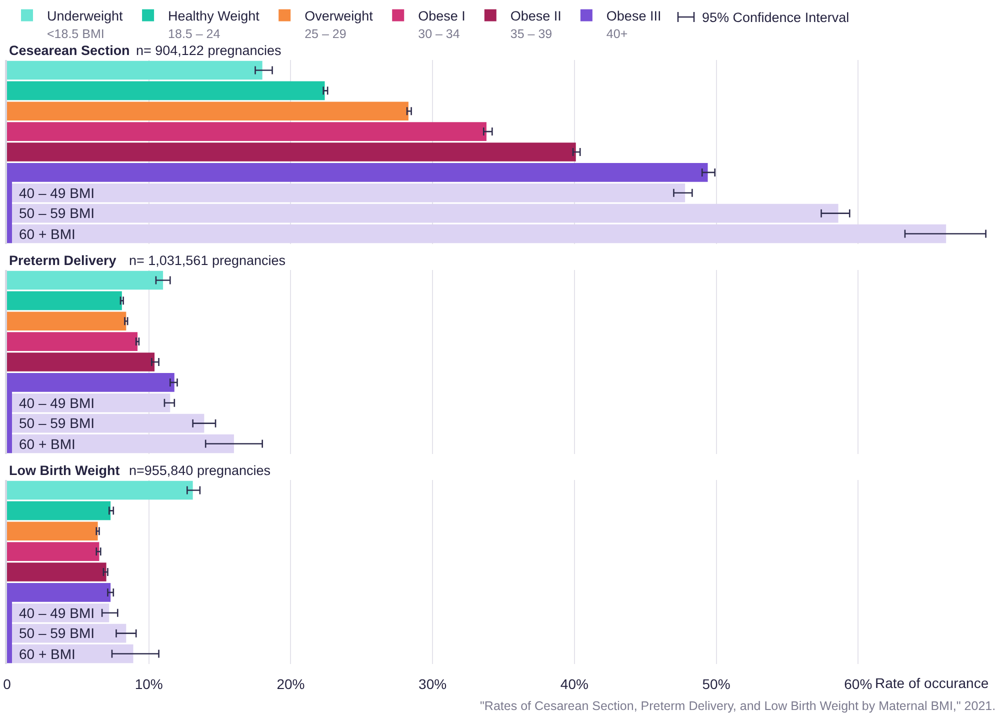 This screenshot has width=1000, height=725. What do you see at coordinates (63, 260) in the screenshot?
I see `chart-title: Preterm Delivery` at bounding box center [63, 260].